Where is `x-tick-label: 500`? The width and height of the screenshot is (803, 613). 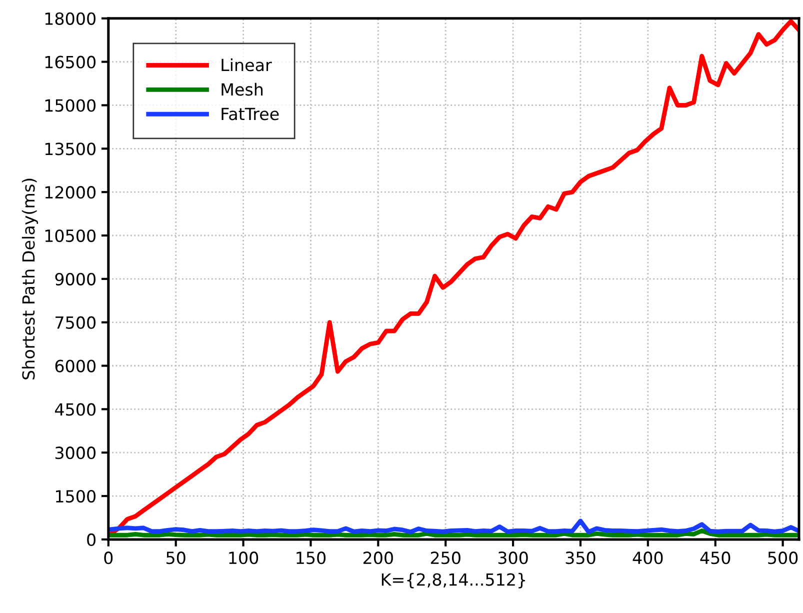
x-tick-label: 500 is located at coordinates (783, 558).